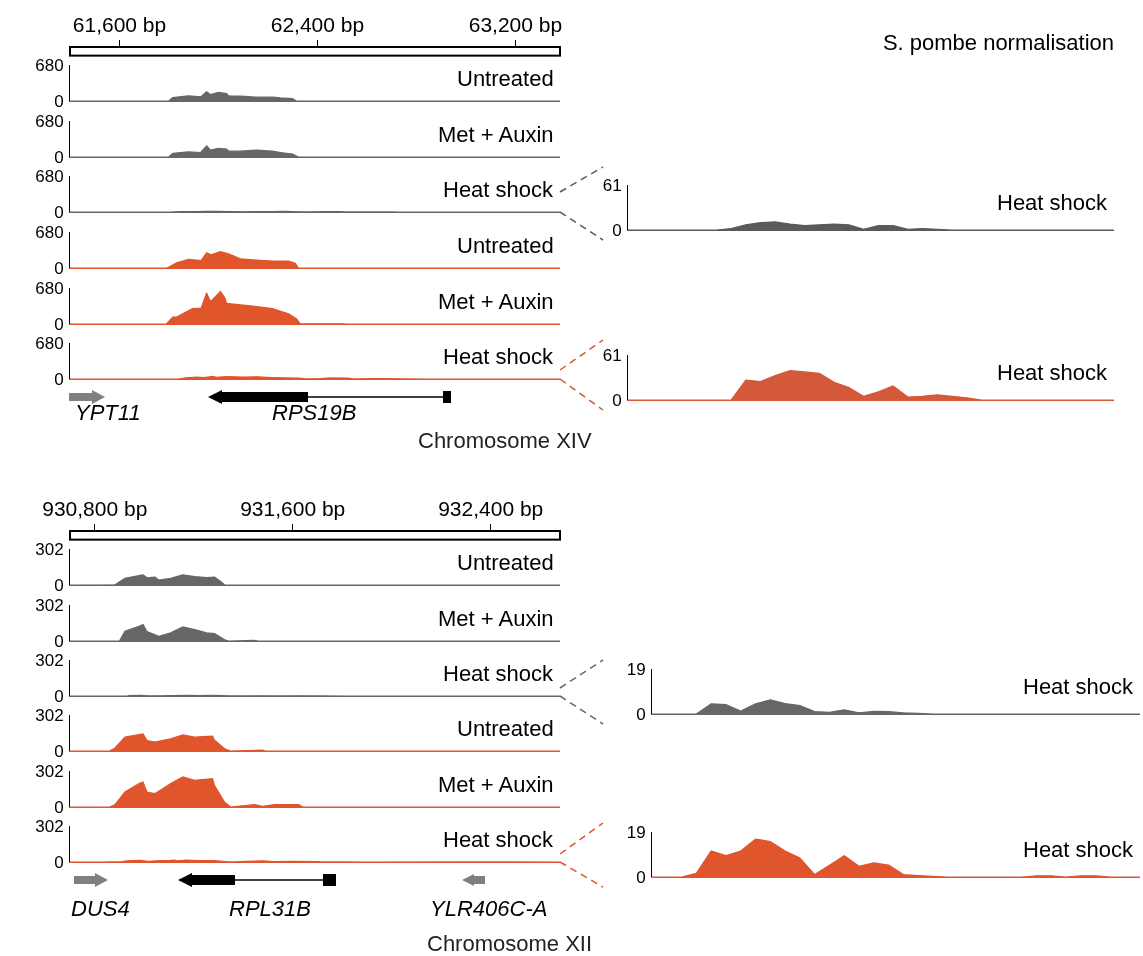 This screenshot has height=956, width=1143. Describe the element at coordinates (270, 908) in the screenshot. I see `text: RPL31B` at that location.